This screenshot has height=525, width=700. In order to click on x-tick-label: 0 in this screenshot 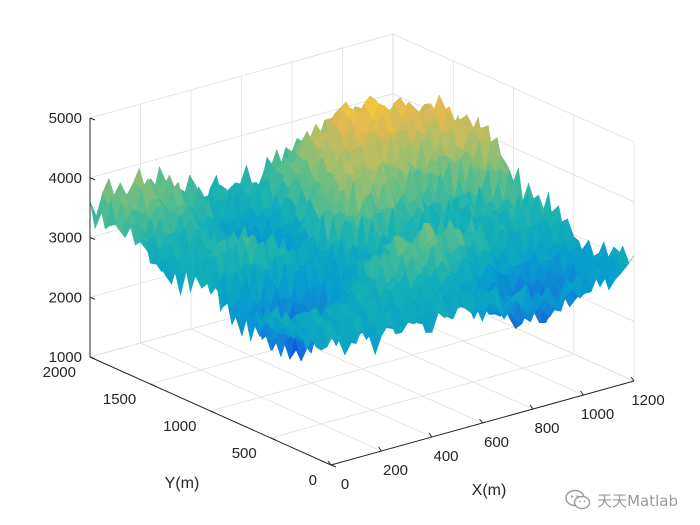, I will do `click(345, 484)`.